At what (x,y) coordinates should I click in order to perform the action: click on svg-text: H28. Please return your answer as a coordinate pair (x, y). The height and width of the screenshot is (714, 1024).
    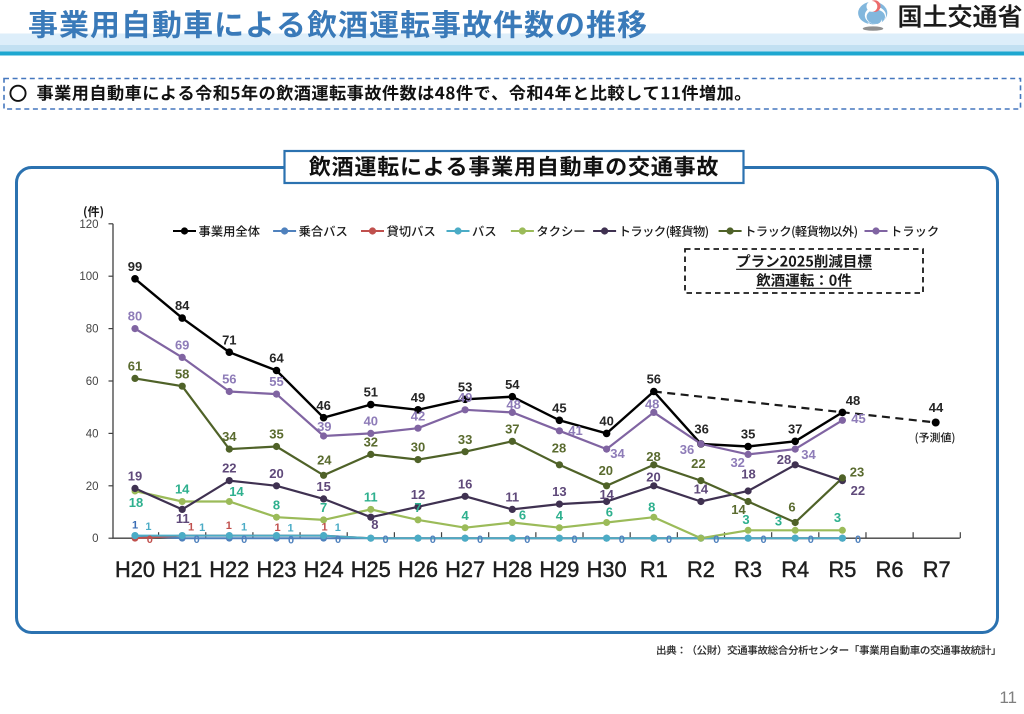
    Looking at the image, I should click on (512, 569).